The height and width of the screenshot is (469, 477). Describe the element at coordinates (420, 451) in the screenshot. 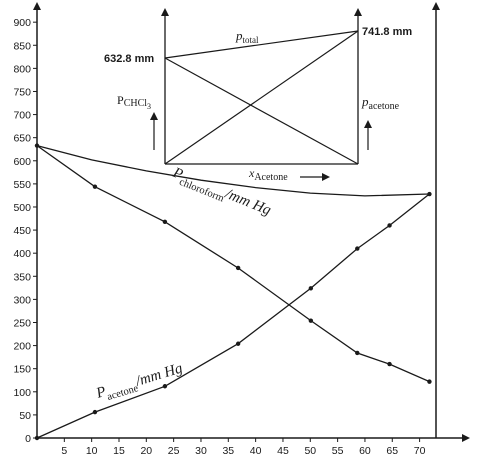

I see `x-tick-label: 70` at that location.